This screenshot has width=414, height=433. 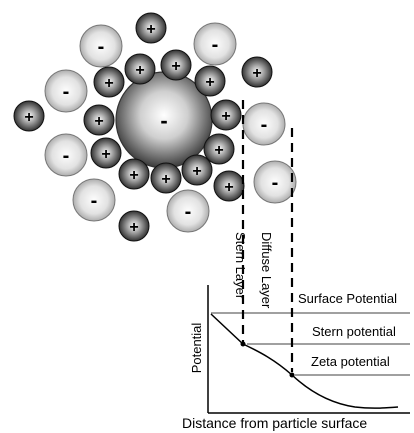 What do you see at coordinates (243, 344) in the screenshot?
I see `stern-potential-point` at bounding box center [243, 344].